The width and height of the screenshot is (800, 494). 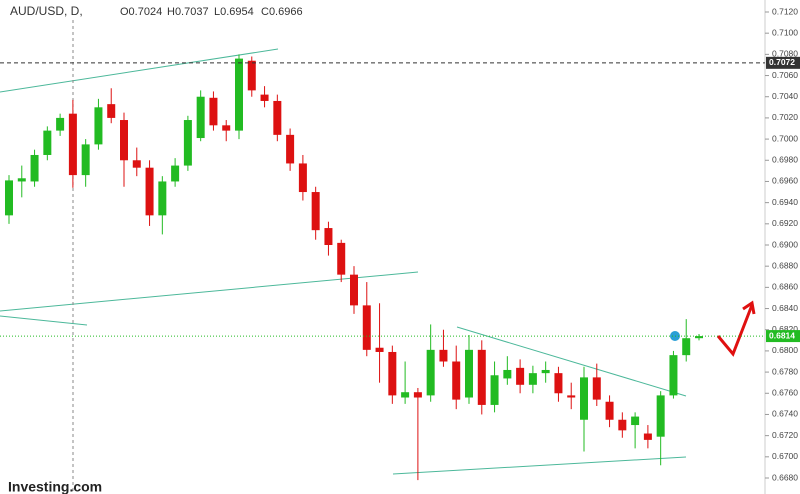 What do you see at coordinates (785, 181) in the screenshot?
I see `y-tick-label: 0.6960` at bounding box center [785, 181].